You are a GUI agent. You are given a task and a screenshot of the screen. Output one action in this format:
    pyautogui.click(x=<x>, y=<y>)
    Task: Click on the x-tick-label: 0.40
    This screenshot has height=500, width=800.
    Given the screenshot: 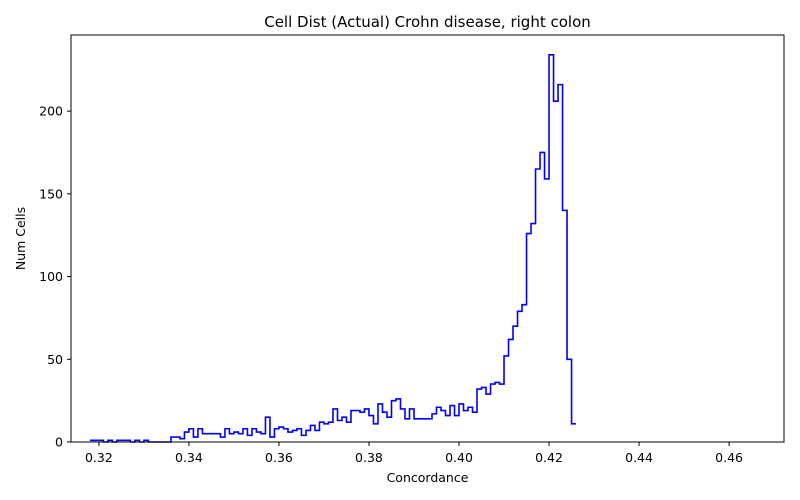 What is the action you would take?
    pyautogui.click(x=459, y=457)
    